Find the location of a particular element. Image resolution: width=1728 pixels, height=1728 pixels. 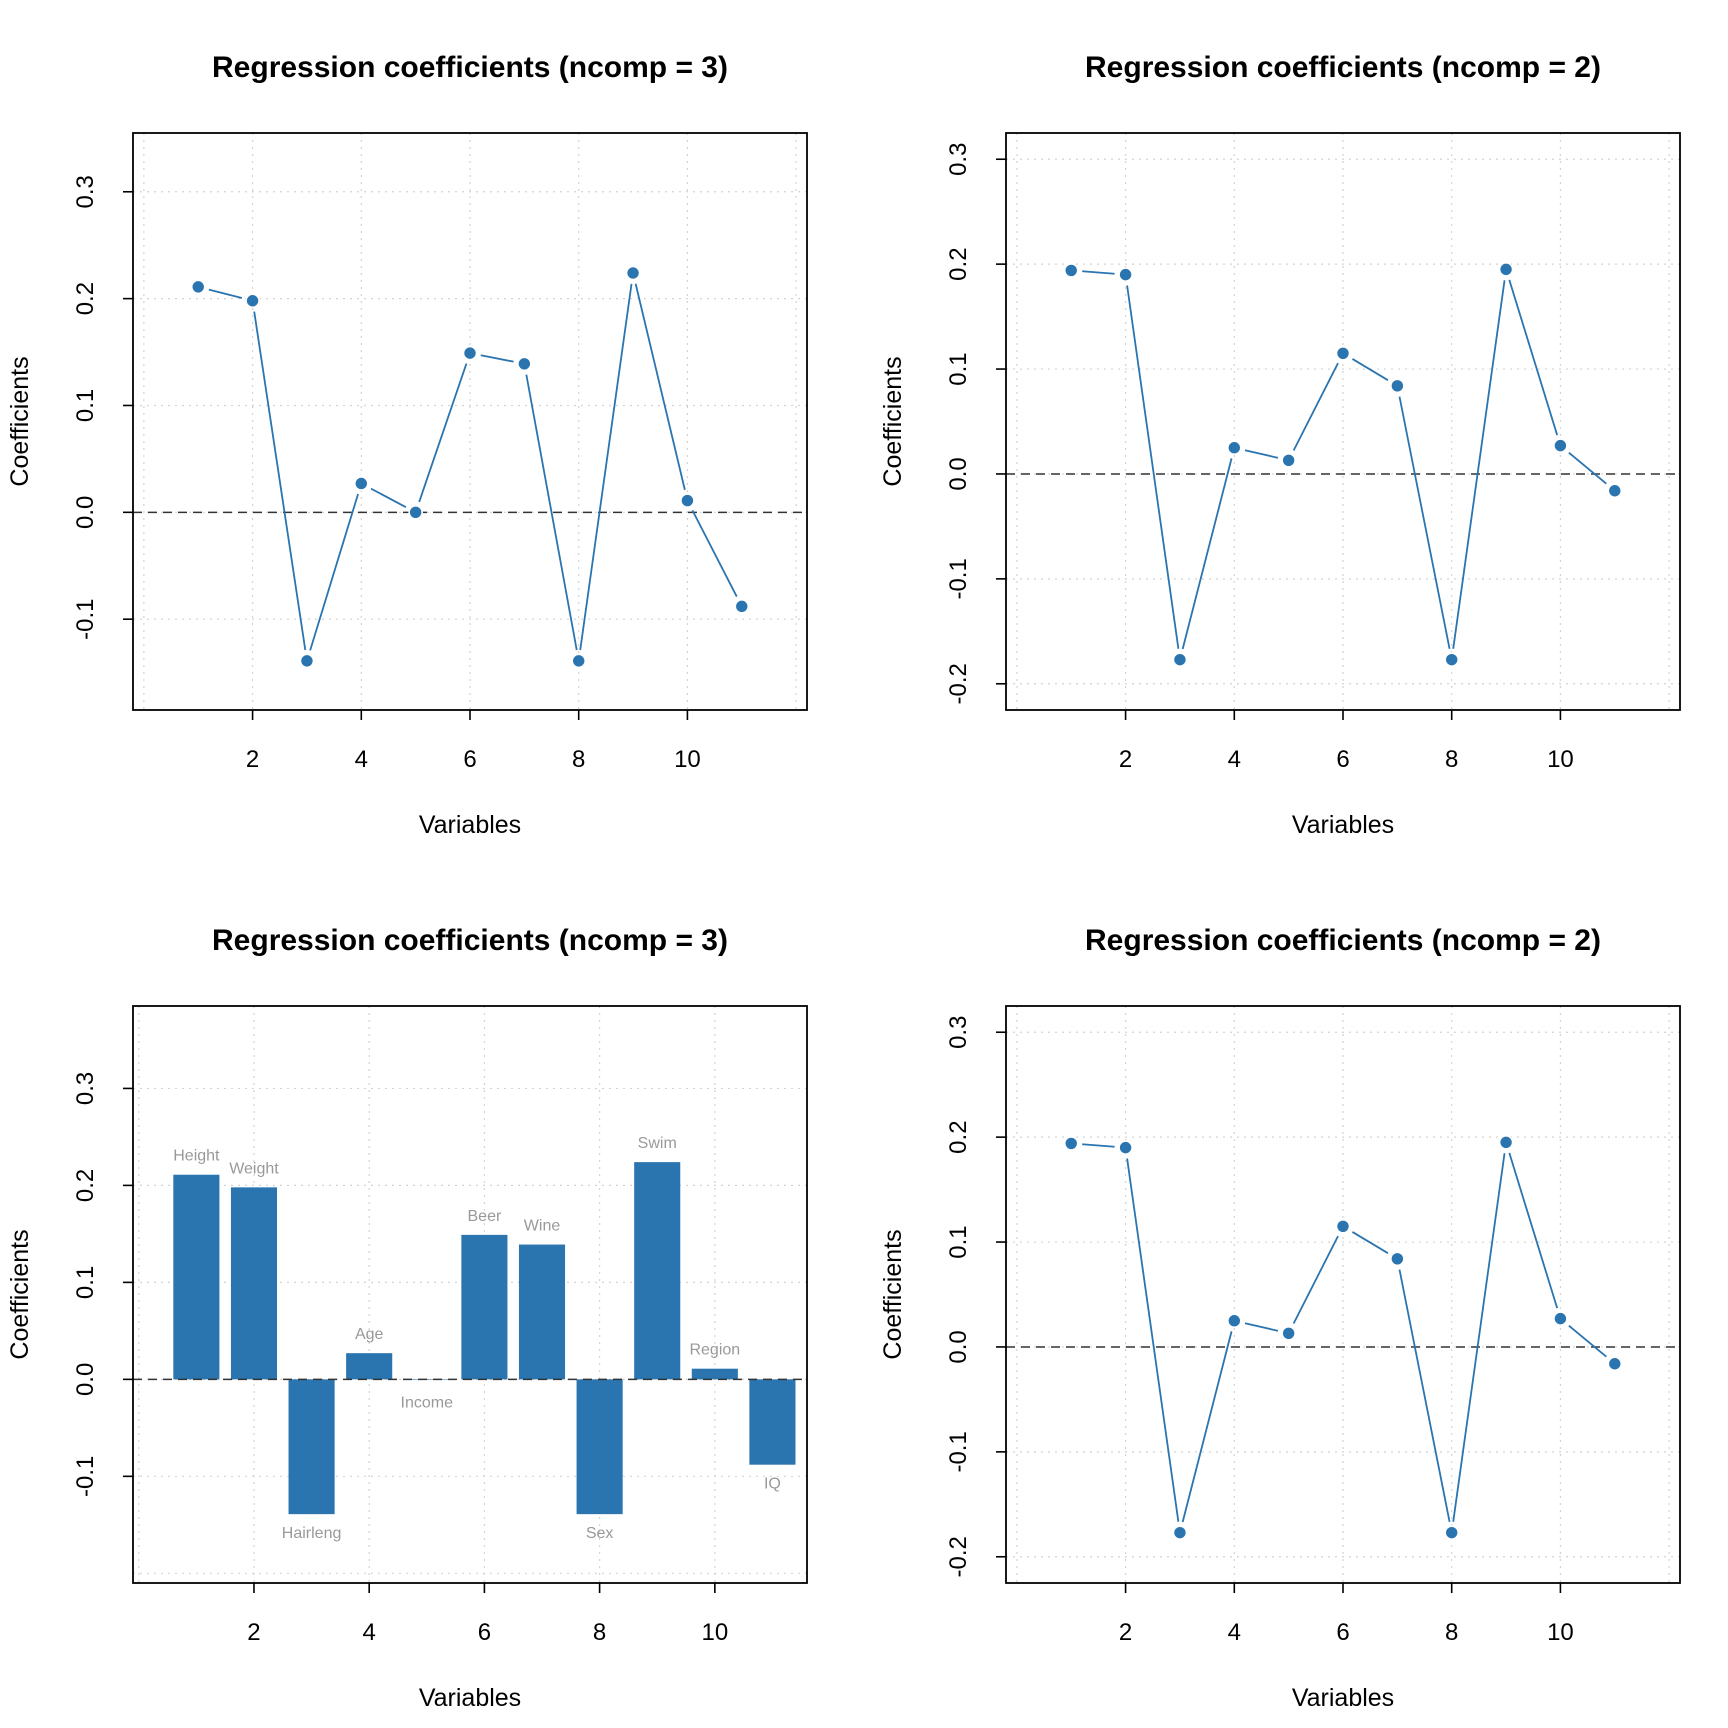

chart-title: Regression coefficients (ncomp = 3) is located at coordinates (470, 67).